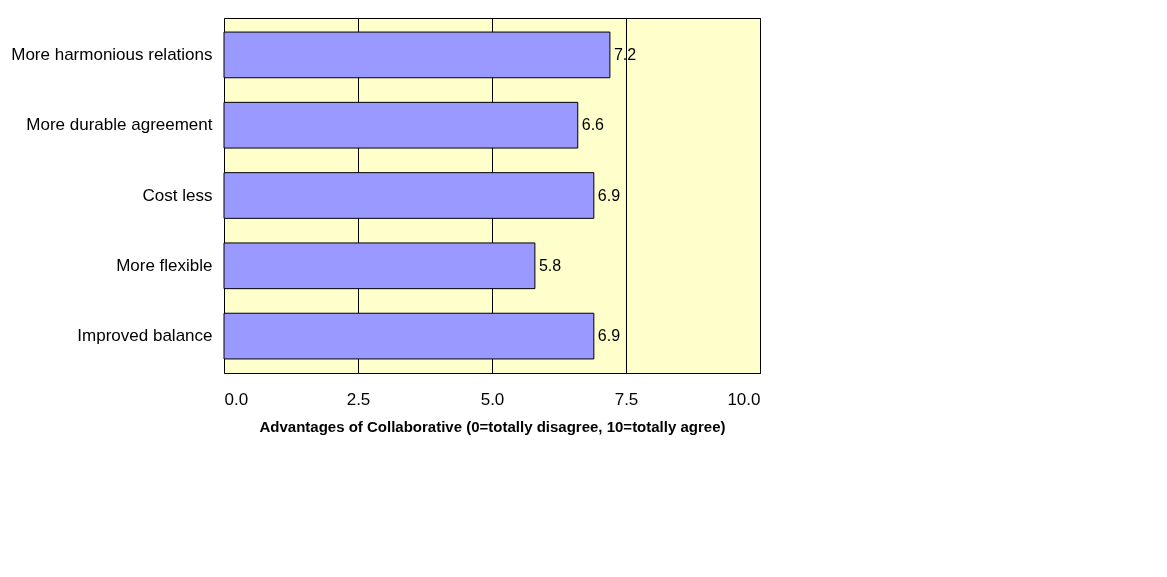 This screenshot has width=1167, height=577. Describe the element at coordinates (112, 54) in the screenshot. I see `y-tick-label: More harmonious relations` at that location.